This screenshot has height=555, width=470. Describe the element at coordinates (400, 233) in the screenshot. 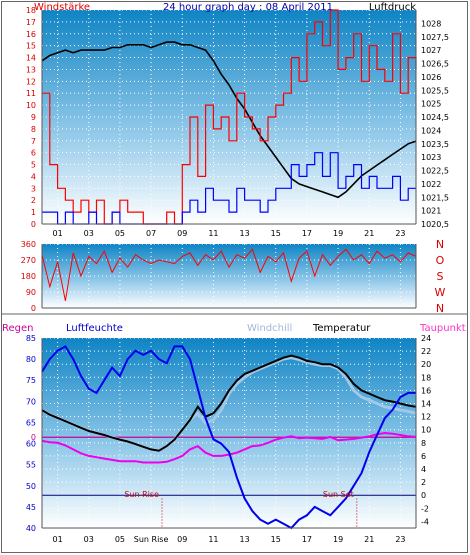

I see `x-tick-label: 23` at that location.